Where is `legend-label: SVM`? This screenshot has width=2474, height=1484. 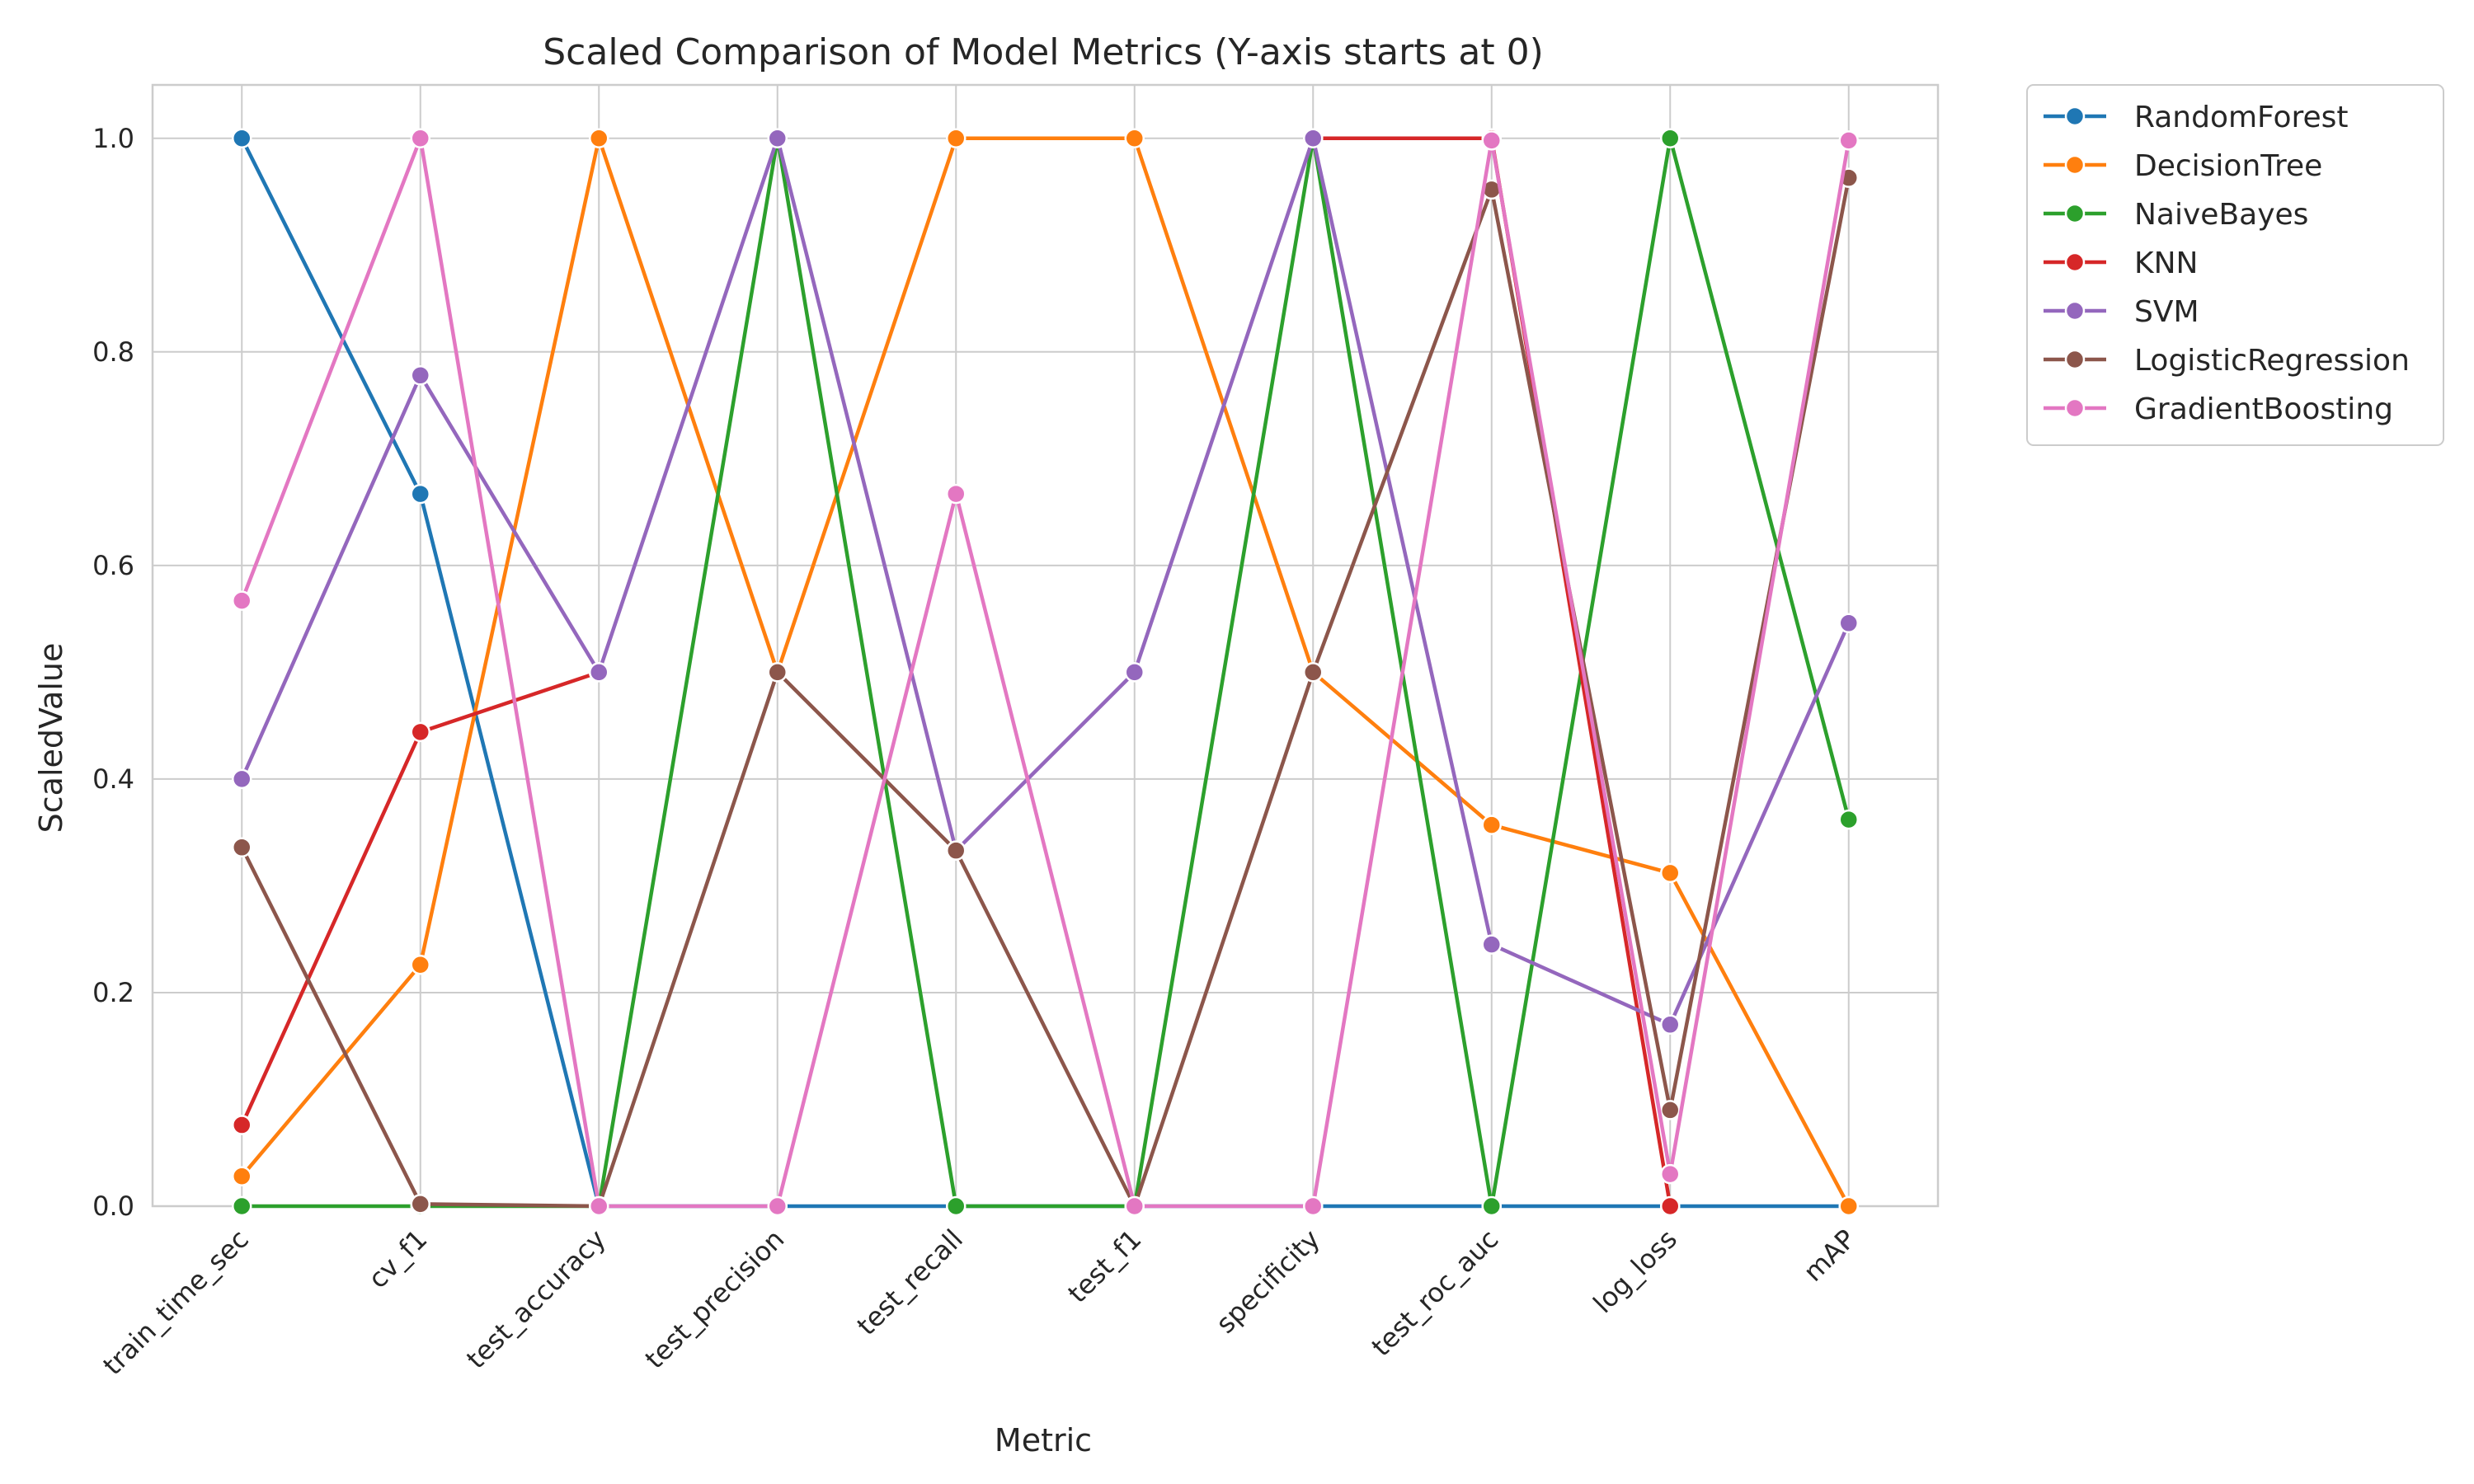
legend-label: SVM is located at coordinates (2166, 312).